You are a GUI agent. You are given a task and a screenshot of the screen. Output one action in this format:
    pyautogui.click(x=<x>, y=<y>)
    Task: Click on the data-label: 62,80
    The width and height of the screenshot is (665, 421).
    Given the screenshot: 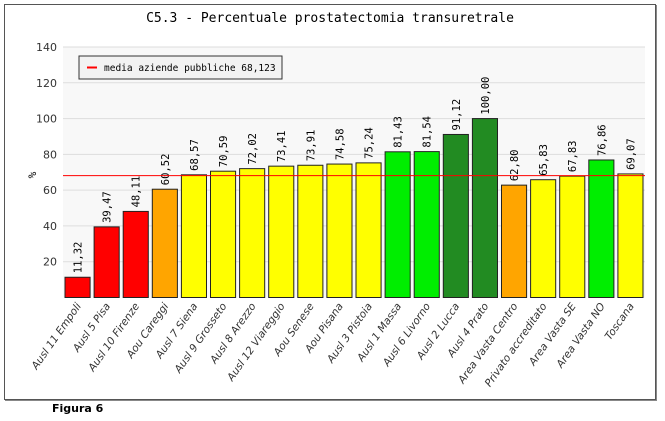 What is the action you would take?
    pyautogui.click(x=515, y=166)
    